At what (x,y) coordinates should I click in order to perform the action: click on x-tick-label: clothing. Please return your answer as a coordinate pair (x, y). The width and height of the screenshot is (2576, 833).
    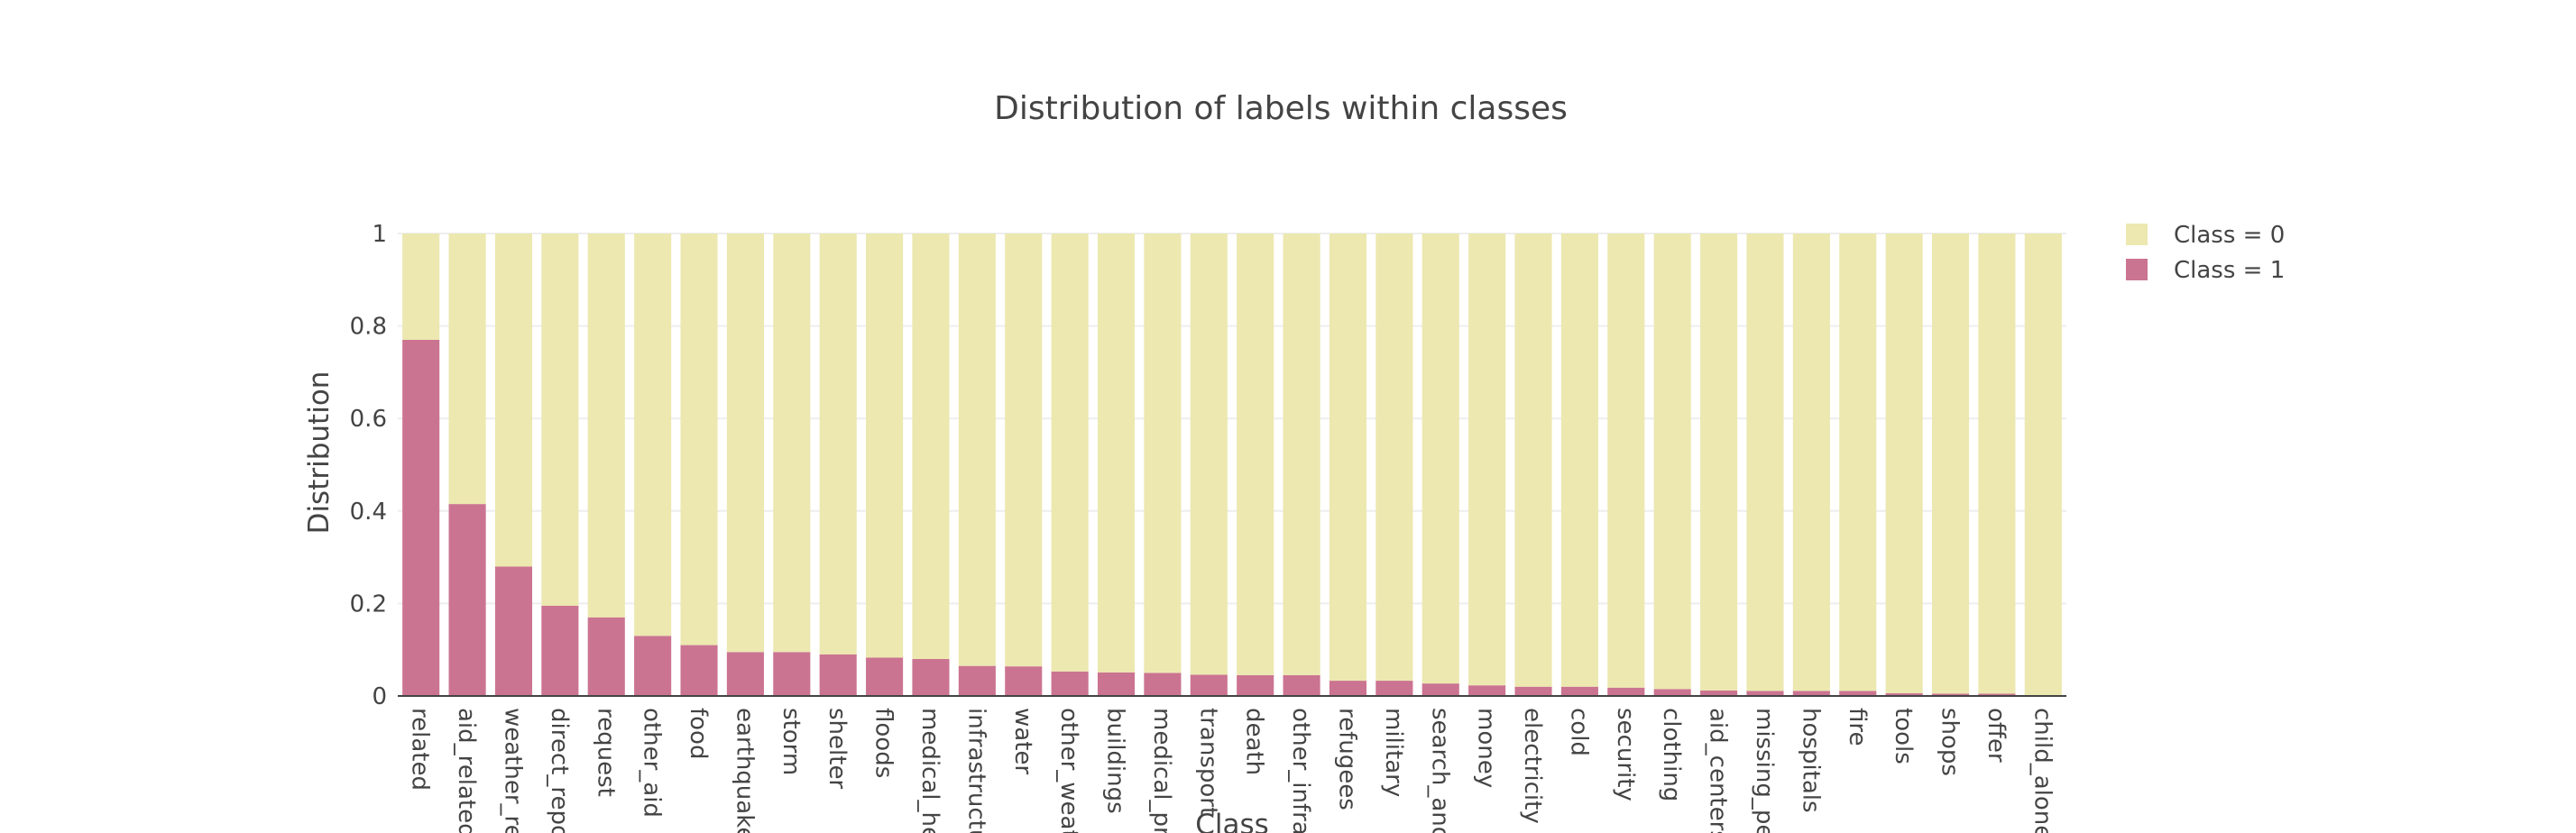
    Looking at the image, I should click on (1671, 754).